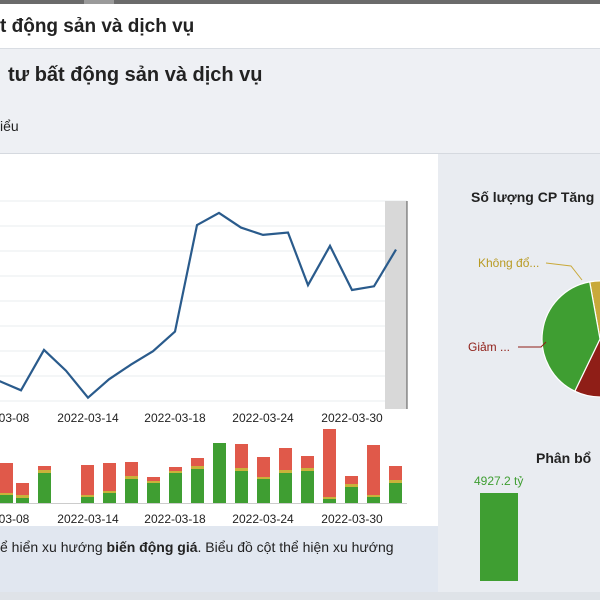 The width and height of the screenshot is (600, 600). Describe the element at coordinates (88, 418) in the screenshot. I see `line-x-tick: 2022-03-14` at that location.